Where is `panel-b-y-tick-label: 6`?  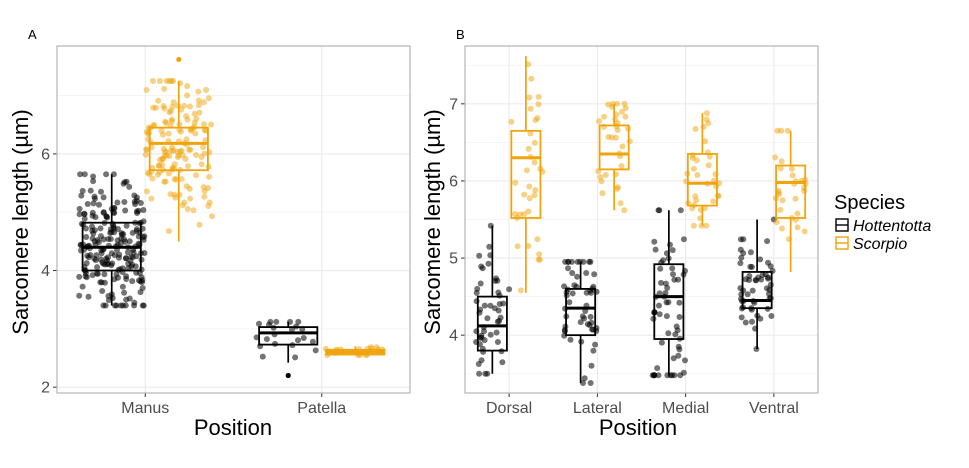
panel-b-y-tick-label: 6 is located at coordinates (453, 181).